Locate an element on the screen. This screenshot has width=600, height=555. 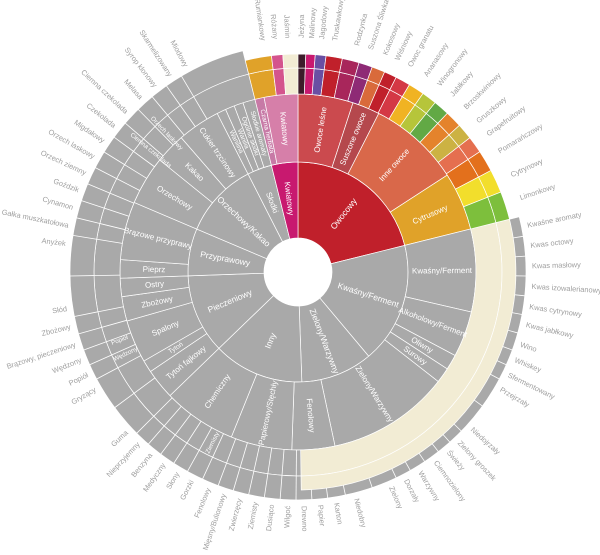
outer-label-jasmin: Jaśmin is located at coordinates (287, 27).